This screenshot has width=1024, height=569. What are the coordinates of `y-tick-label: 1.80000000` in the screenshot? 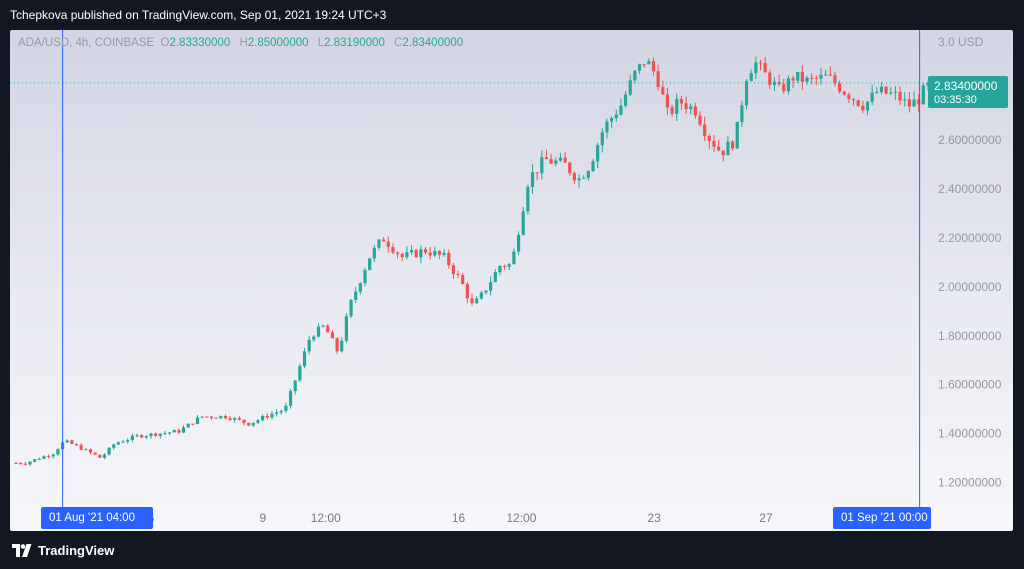 It's located at (970, 336).